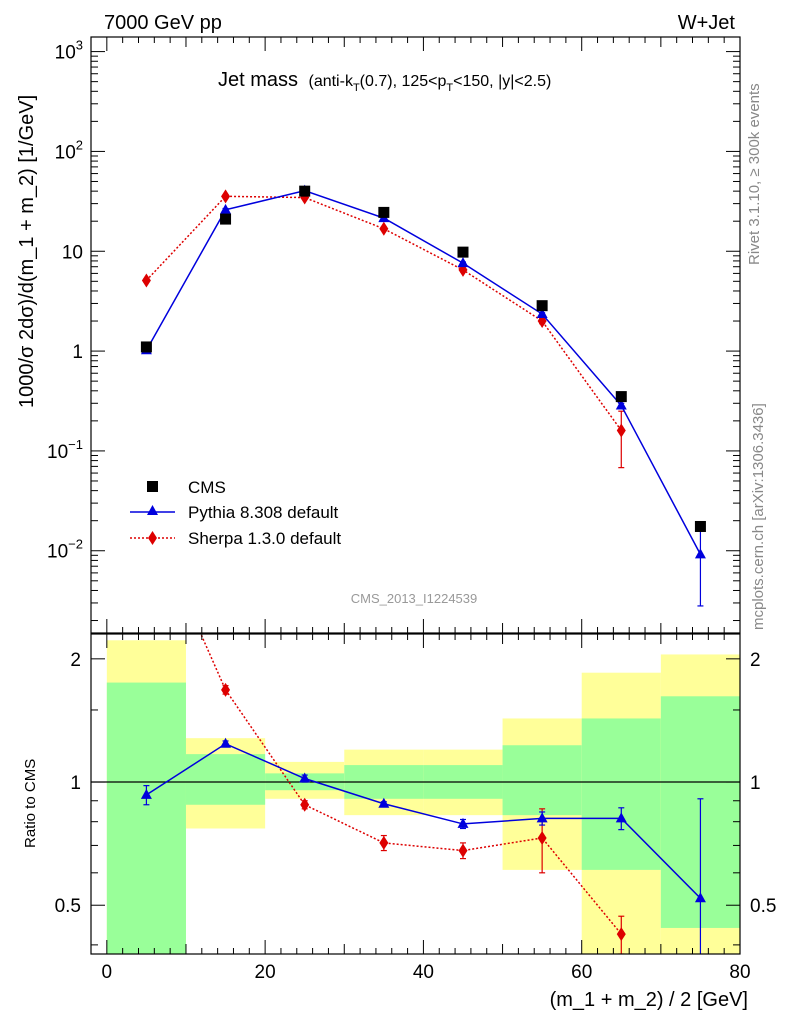  What do you see at coordinates (763, 906) in the screenshot?
I see `ratio-ytick-label-right: 0.5` at bounding box center [763, 906].